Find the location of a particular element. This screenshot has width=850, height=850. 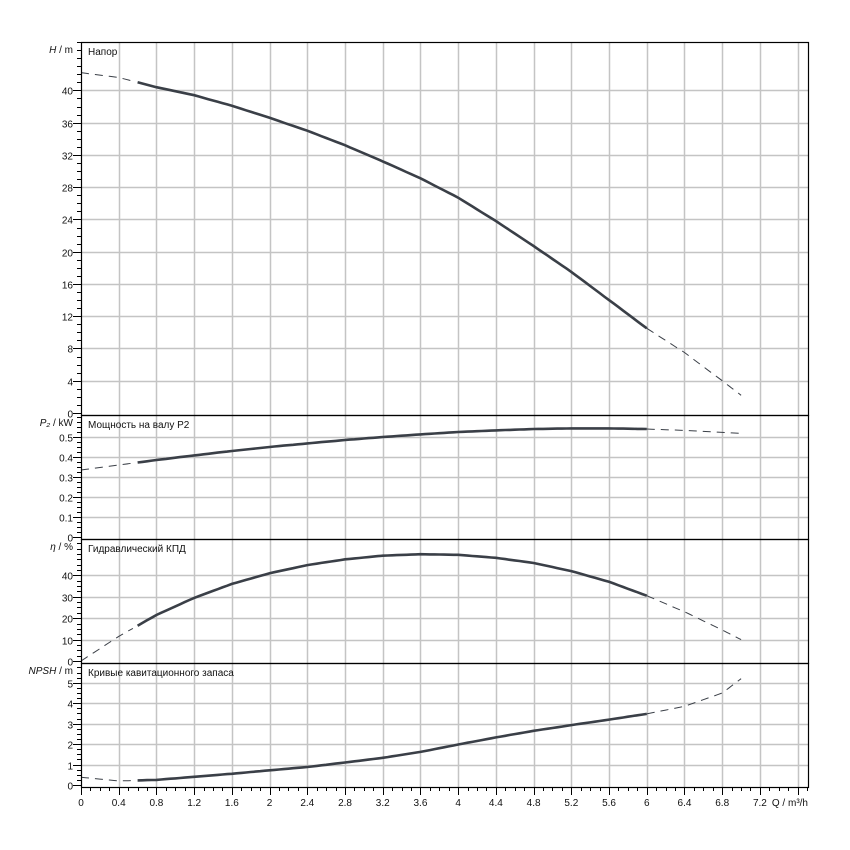

x-tick-label: 4.8 is located at coordinates (534, 803).